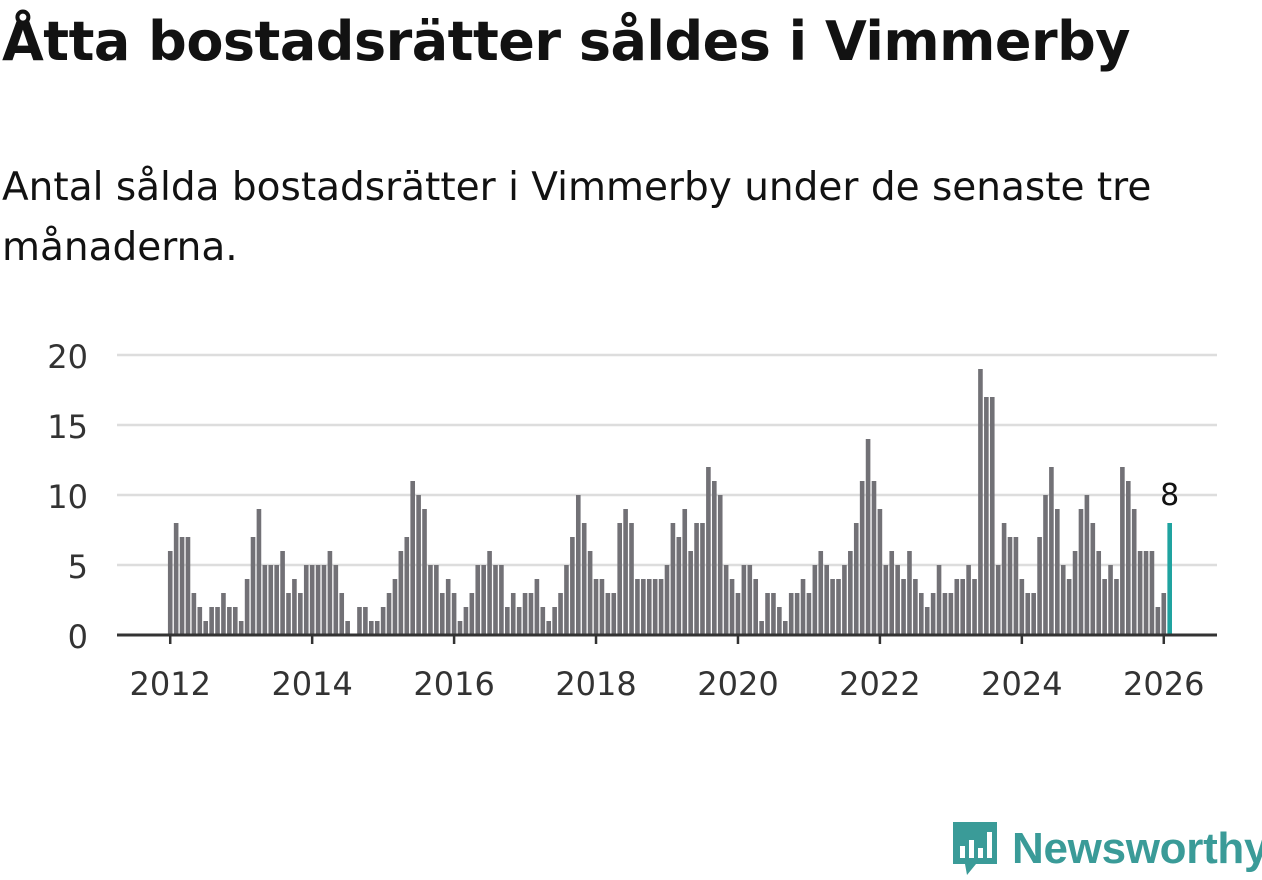  What do you see at coordinates (78, 567) in the screenshot?
I see `y-tick-label-5: 5` at bounding box center [78, 567].